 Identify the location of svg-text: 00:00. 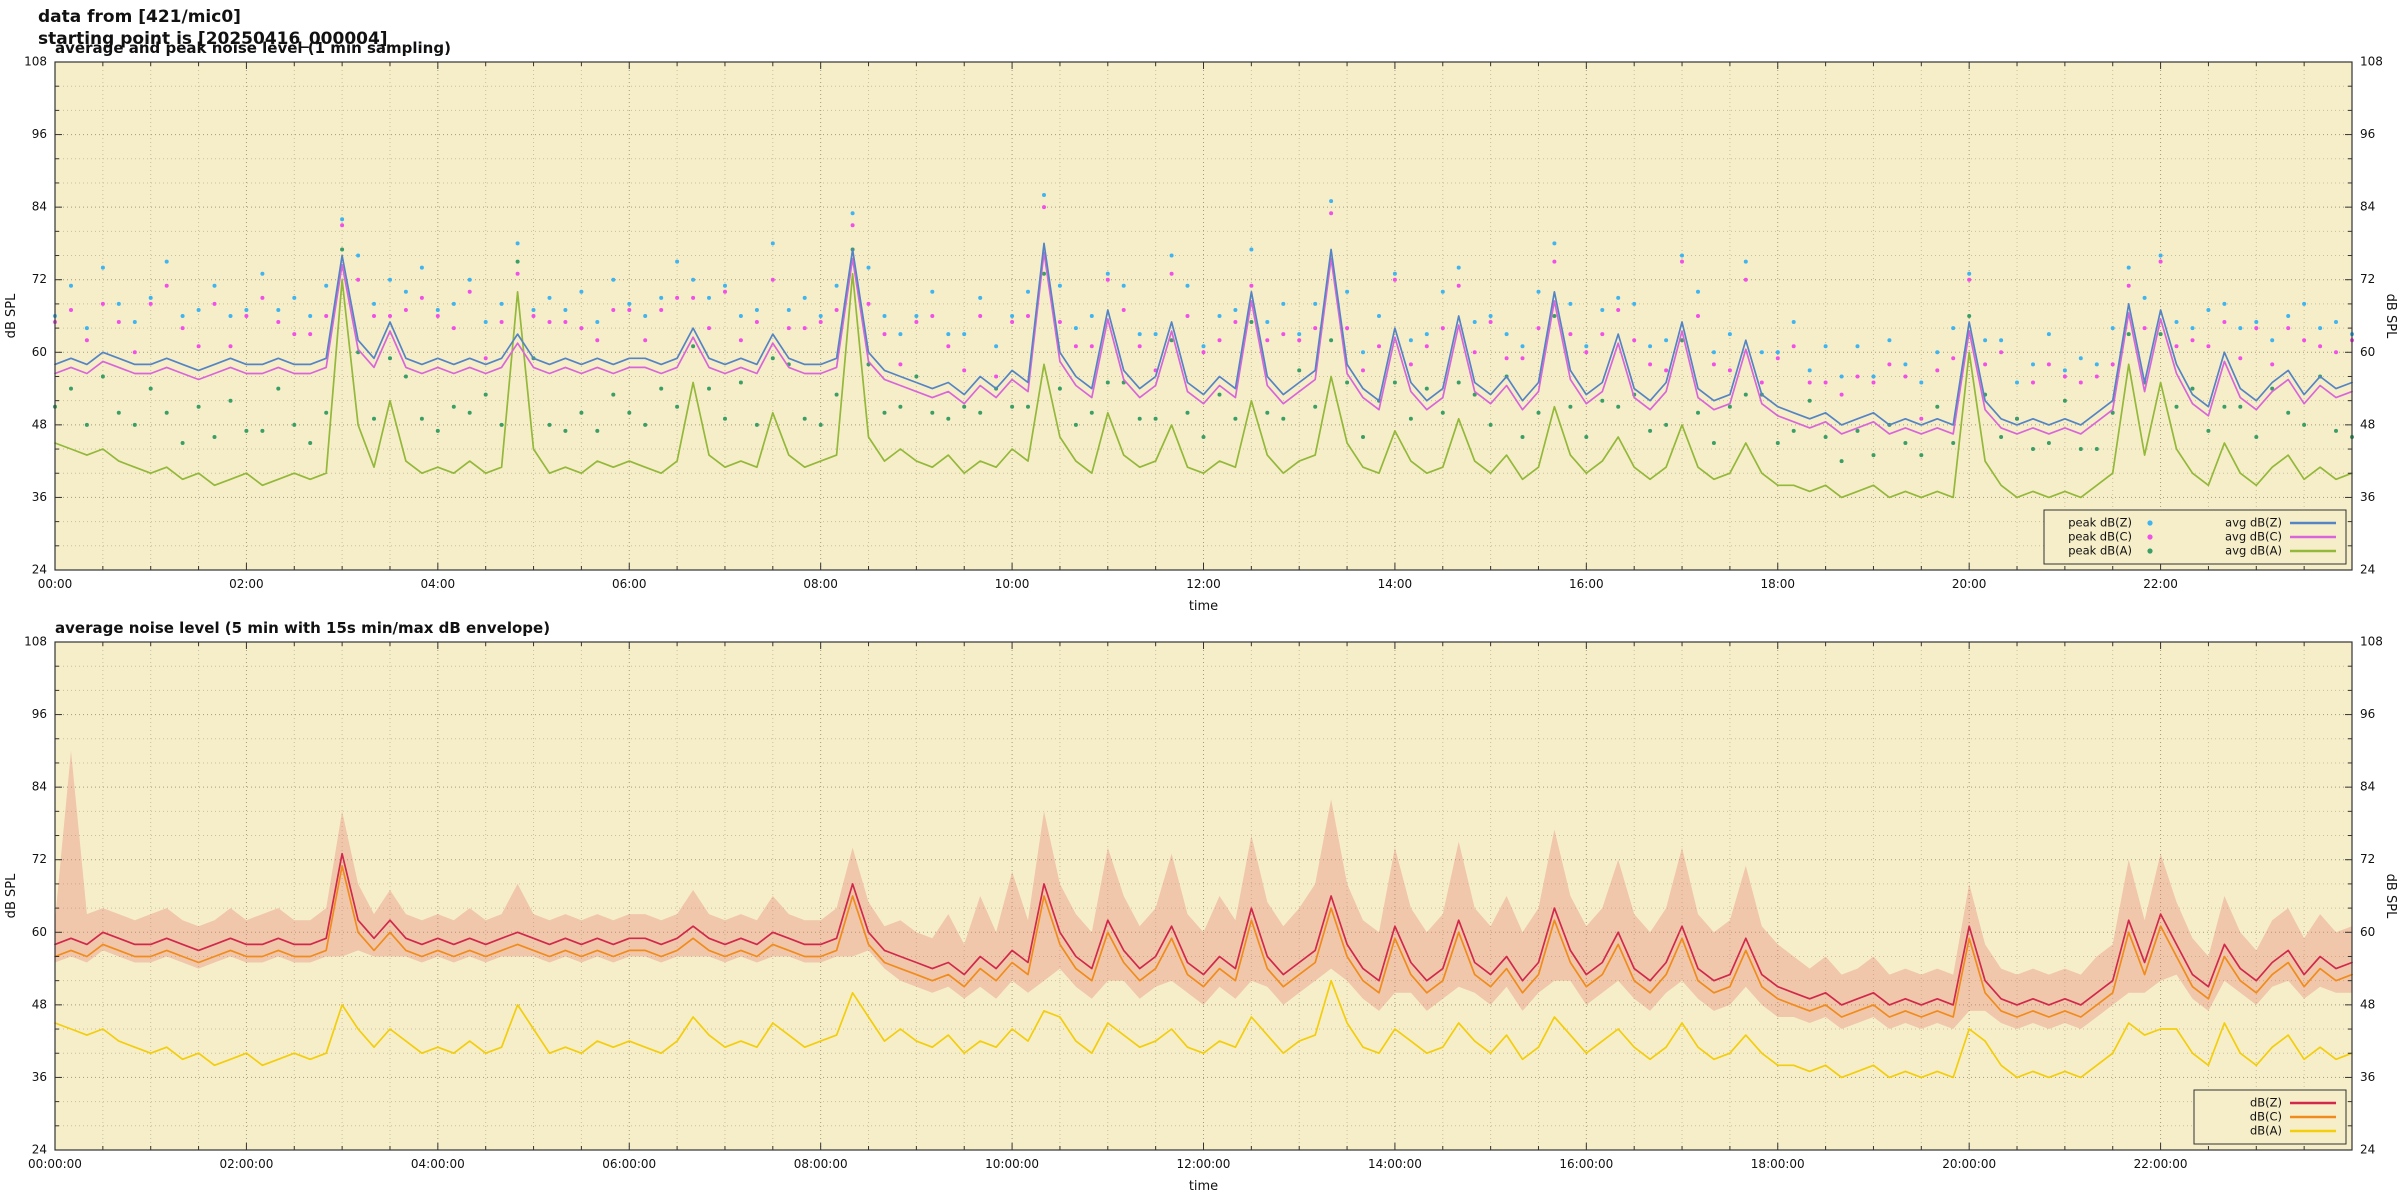
(55, 584).